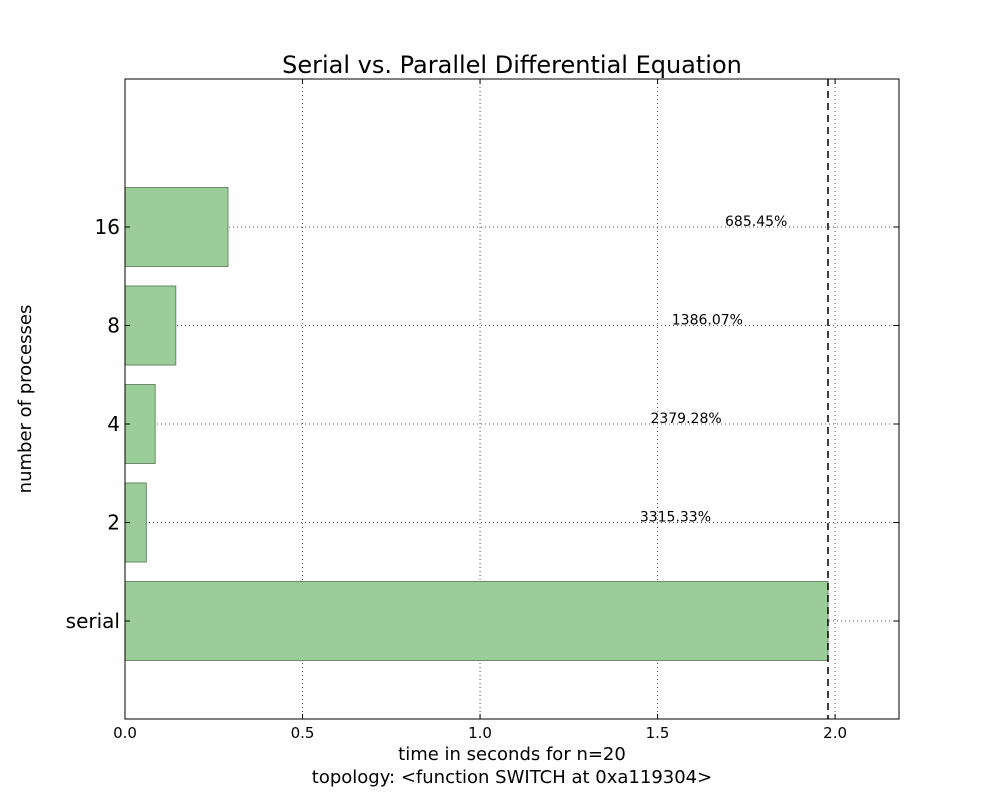  What do you see at coordinates (125, 733) in the screenshot?
I see `x-tick-label: 0.0` at bounding box center [125, 733].